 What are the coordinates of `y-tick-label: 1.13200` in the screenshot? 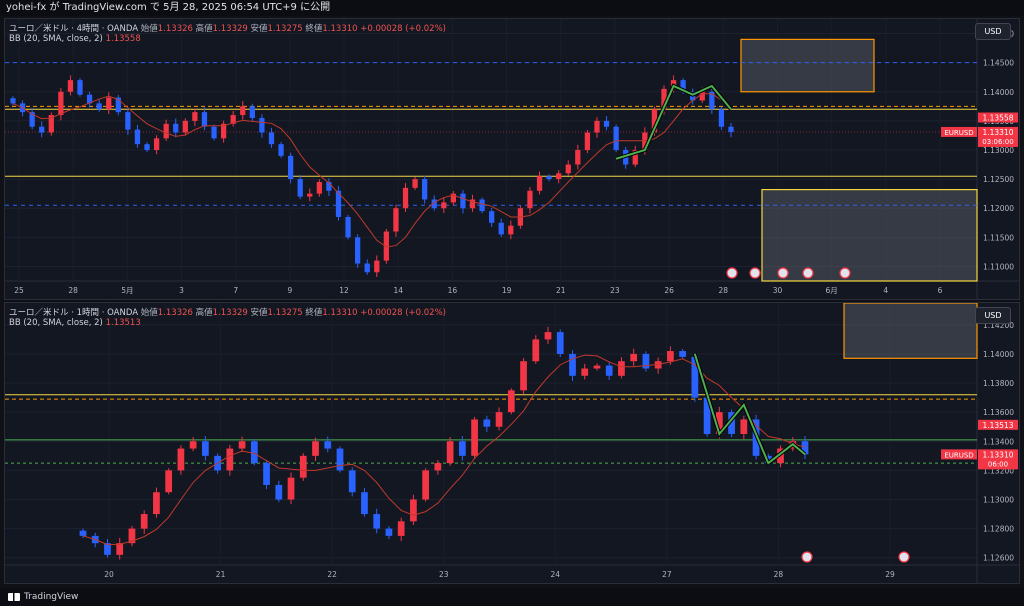 It's located at (998, 470).